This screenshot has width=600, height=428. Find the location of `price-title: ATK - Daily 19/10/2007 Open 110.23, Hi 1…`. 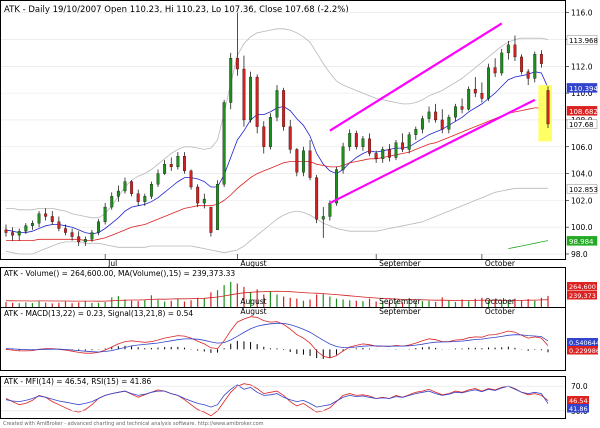

price-title: ATK - Daily 19/10/2007 Open 110.23, Hi 1… is located at coordinates (176, 10).